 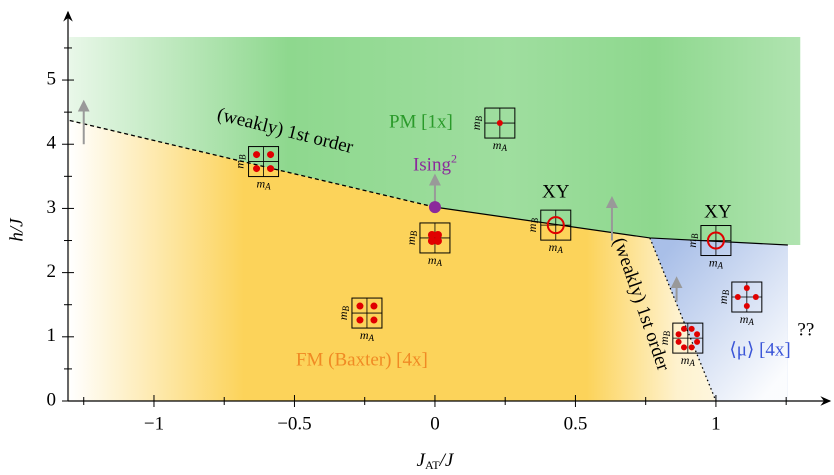 What do you see at coordinates (739, 304) in the screenshot?
I see `order-parameter-icon: m AmB` at bounding box center [739, 304].